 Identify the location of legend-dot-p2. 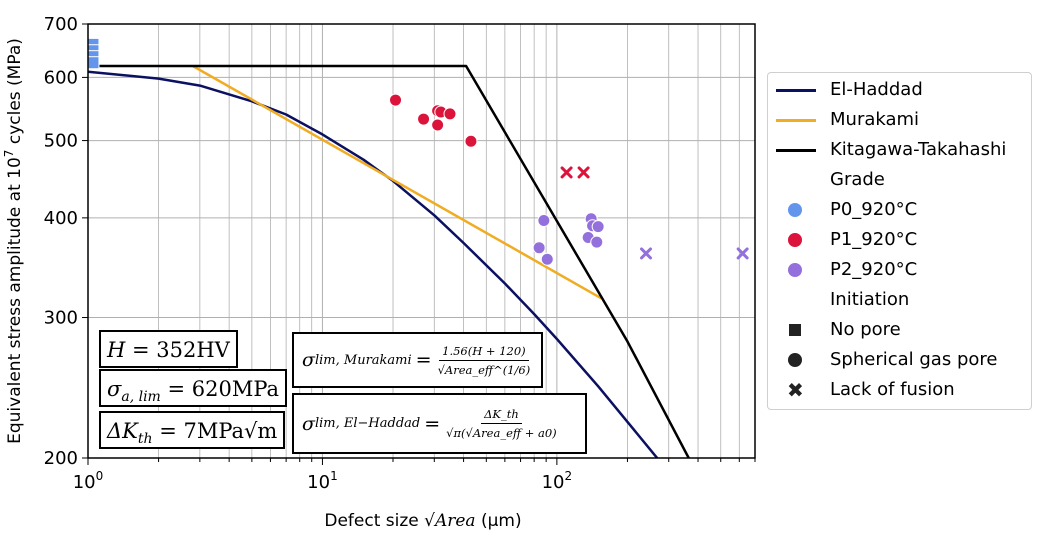
(795, 270).